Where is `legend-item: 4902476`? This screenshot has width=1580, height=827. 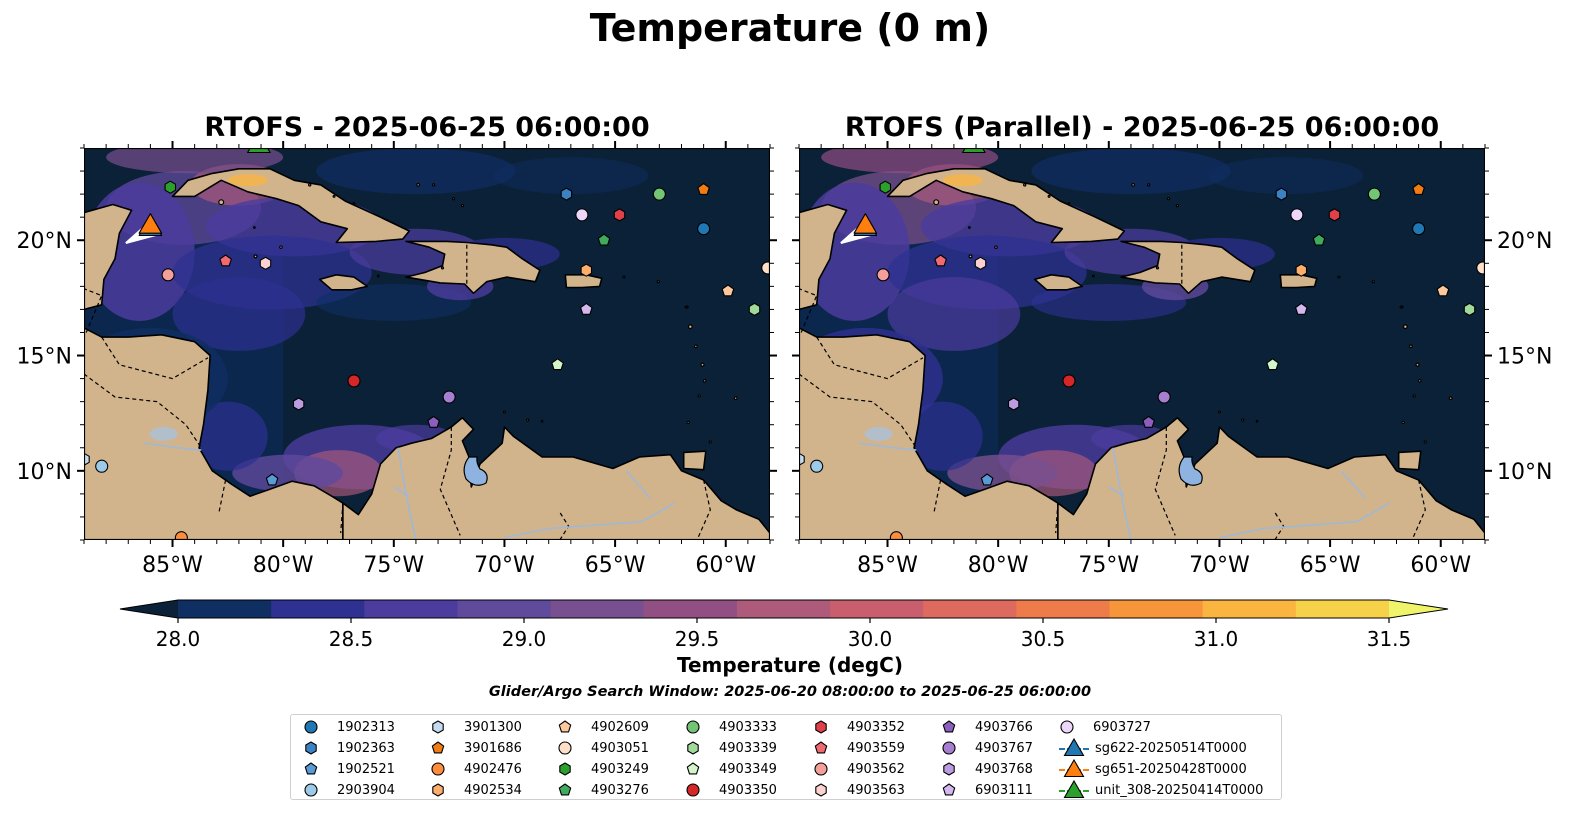 legend-item: 4902476 is located at coordinates (475, 769).